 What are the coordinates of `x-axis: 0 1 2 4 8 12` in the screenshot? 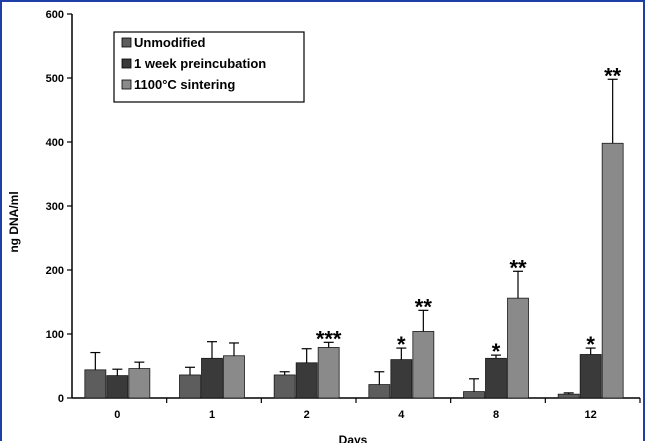 It's located at (356, 409).